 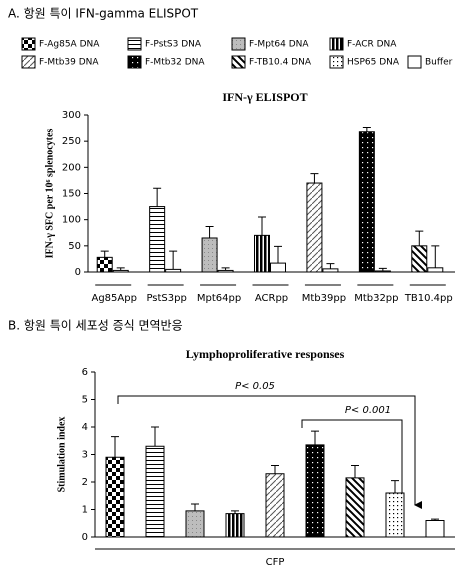 I want to click on x-tick-label: ACRpp, so click(x=271, y=298).